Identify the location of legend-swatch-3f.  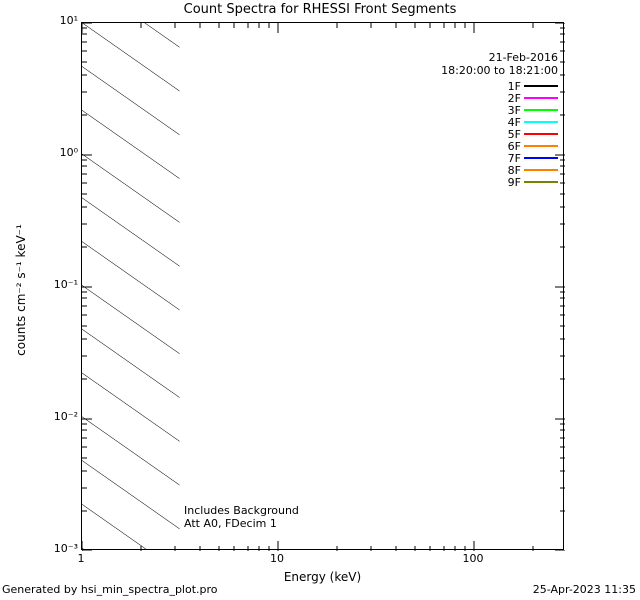
(541, 110).